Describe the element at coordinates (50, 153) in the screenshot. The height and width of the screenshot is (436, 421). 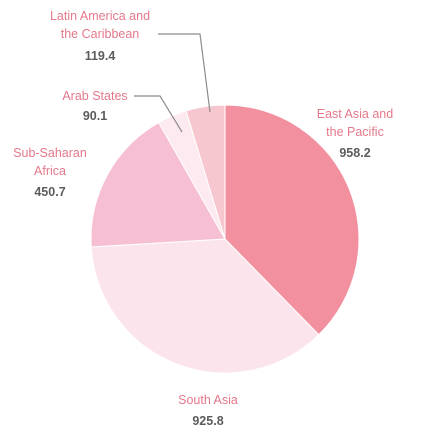
I see `slice-label-sub-saharan-line1: Sub-Saharan` at that location.